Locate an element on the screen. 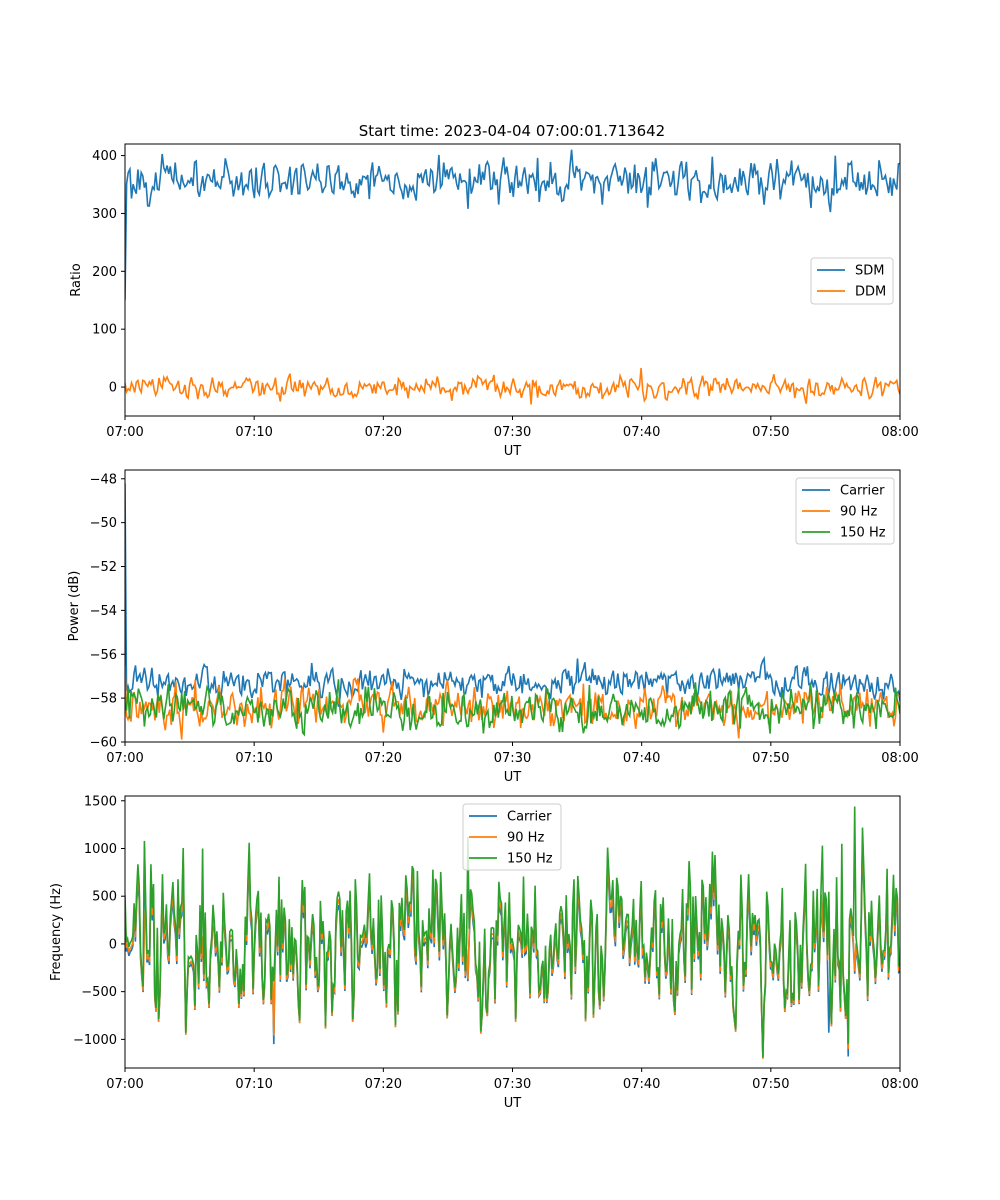 The height and width of the screenshot is (1200, 1000). y-tick-label: 1500 is located at coordinates (100, 801).